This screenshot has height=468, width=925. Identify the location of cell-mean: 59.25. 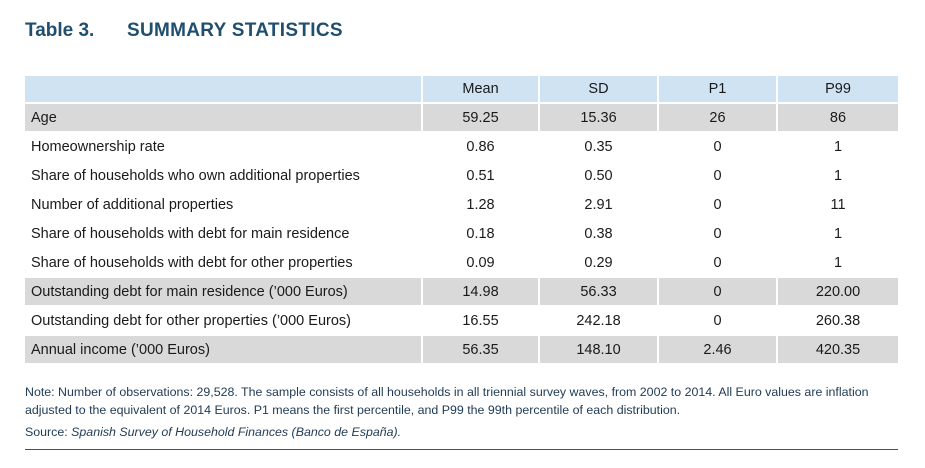
(481, 118).